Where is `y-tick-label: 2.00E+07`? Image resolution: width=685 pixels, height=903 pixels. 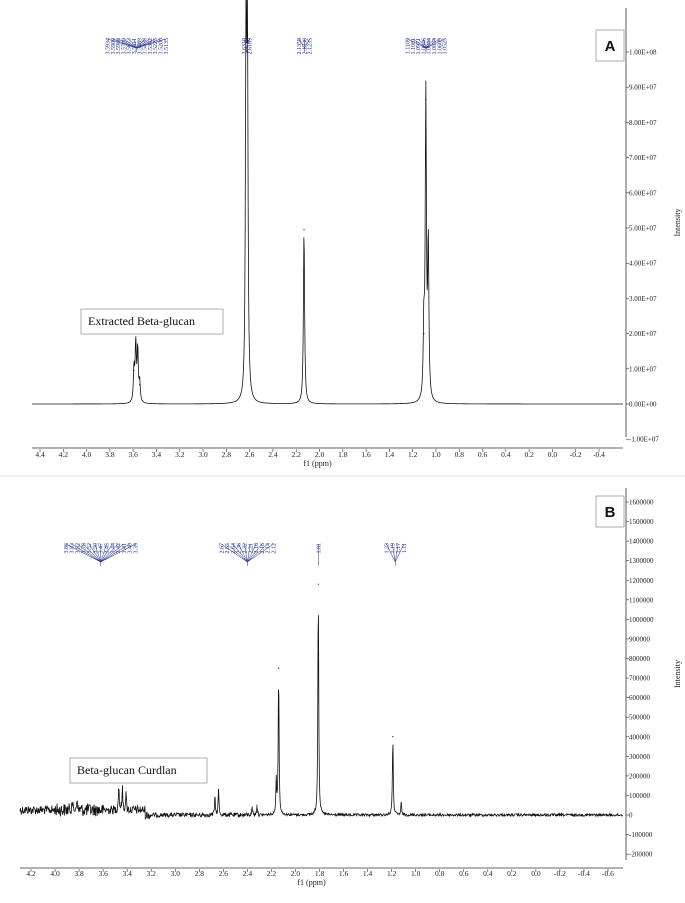
y-tick-label: 2.00E+07 is located at coordinates (643, 334).